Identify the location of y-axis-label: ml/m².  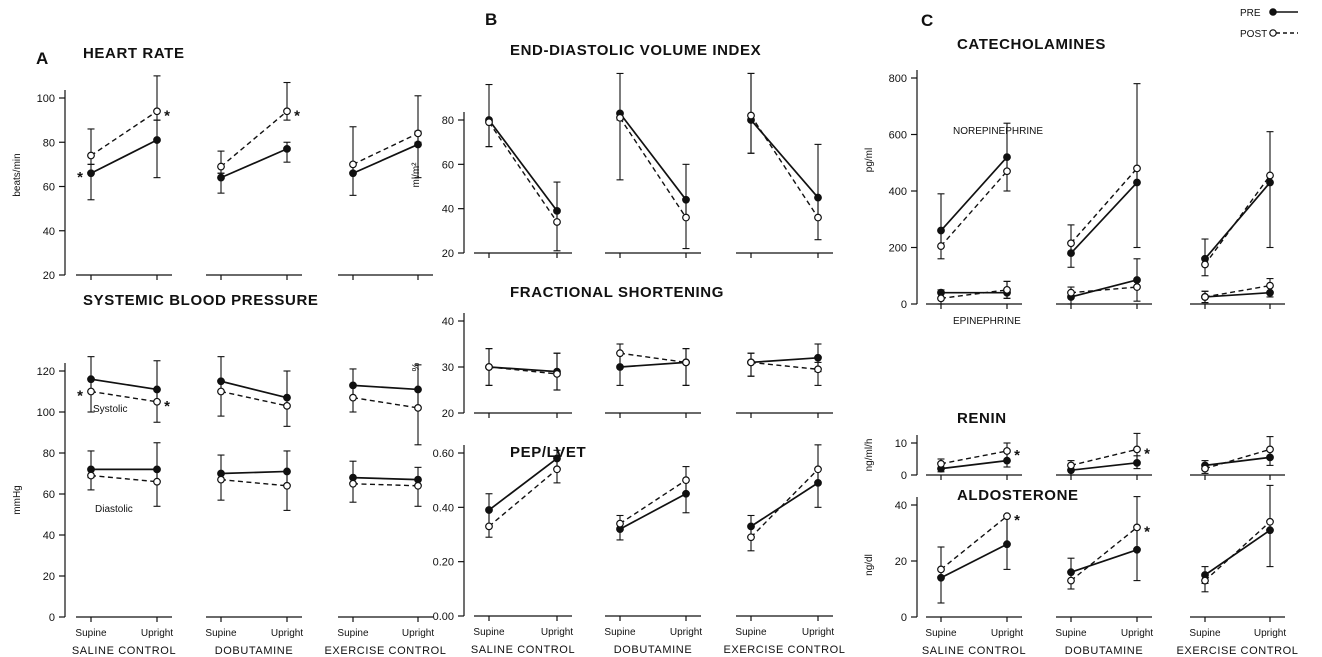
(416, 175).